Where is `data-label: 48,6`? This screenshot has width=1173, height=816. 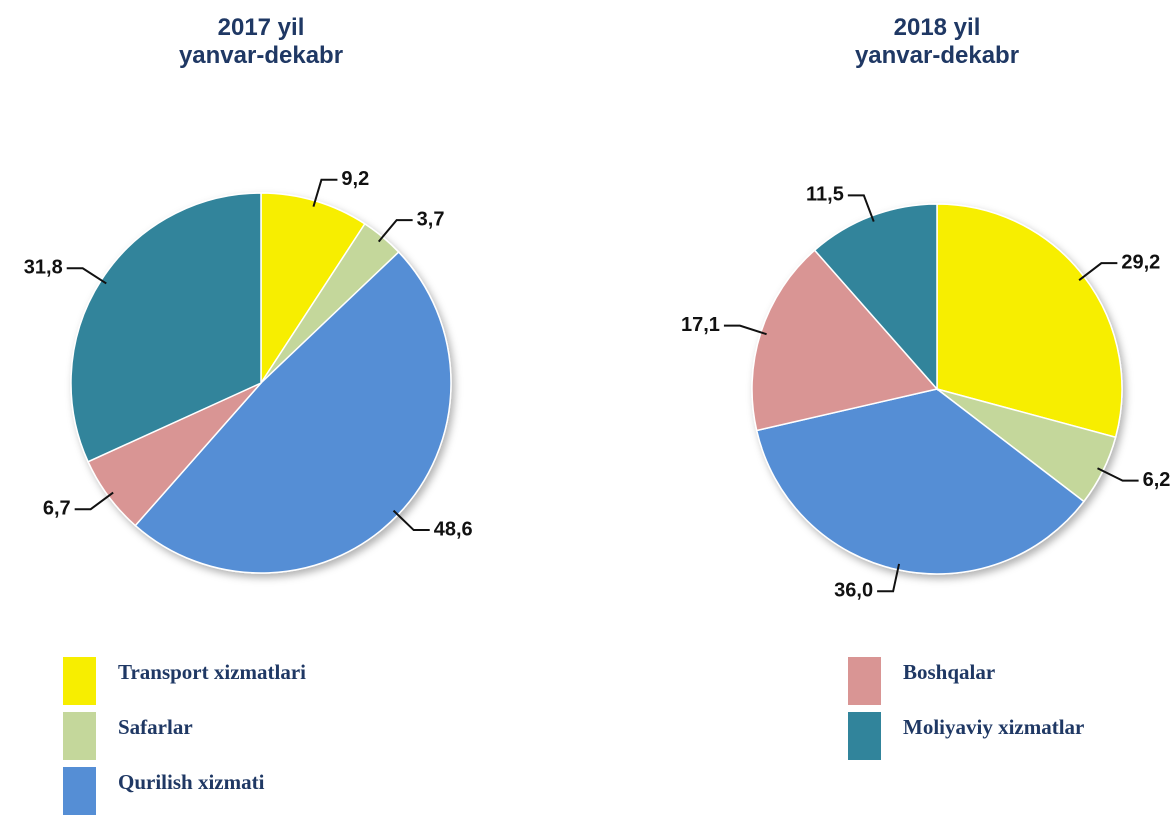
data-label: 48,6 is located at coordinates (453, 529).